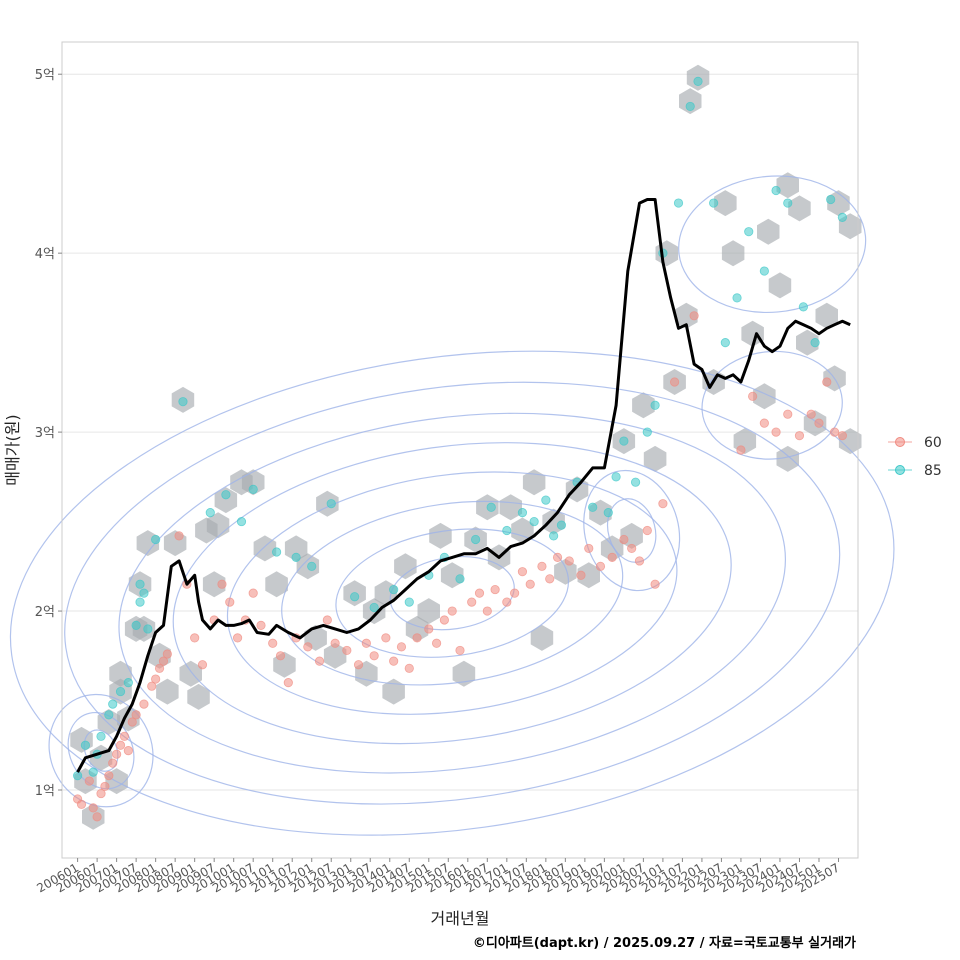  What do you see at coordinates (12, 449) in the screenshot?
I see `y-axis-title: 매매가(원)` at bounding box center [12, 449].